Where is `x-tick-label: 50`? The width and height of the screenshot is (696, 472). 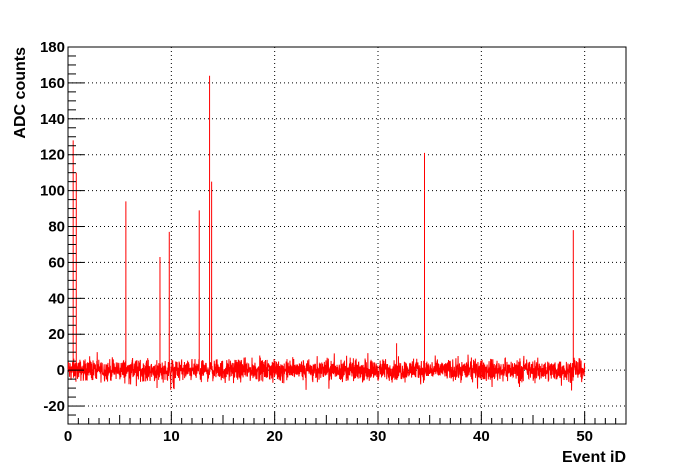
x-tick-label: 50 is located at coordinates (584, 436).